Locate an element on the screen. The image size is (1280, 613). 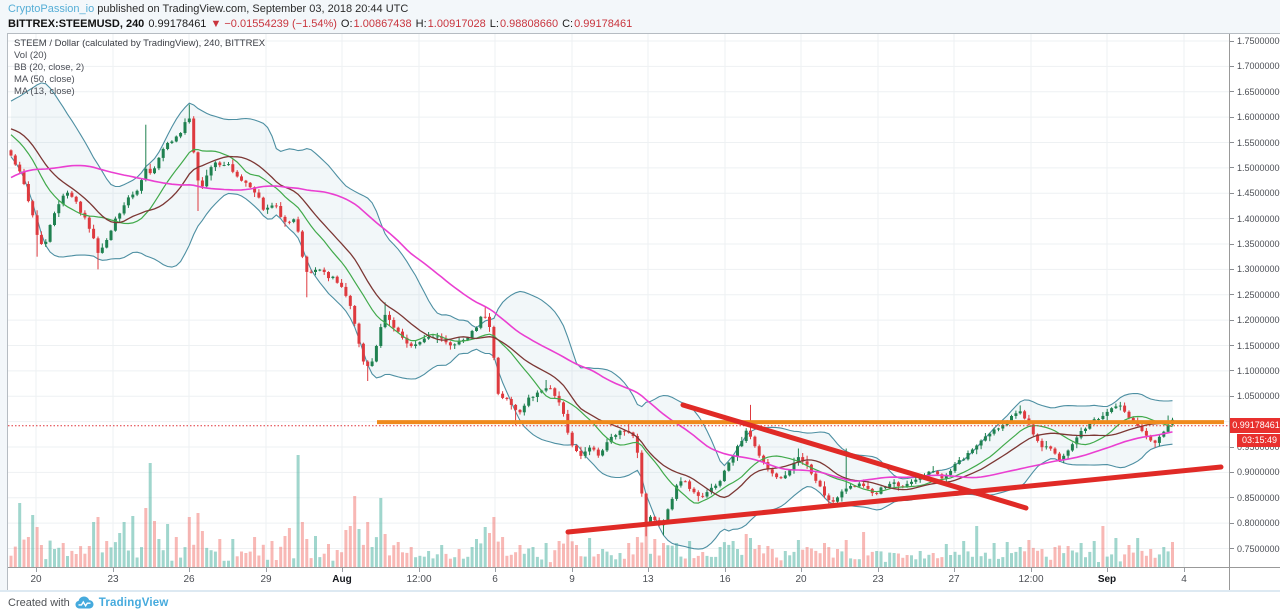
price-tick-label: 1.50000000 is located at coordinates (1258, 167).